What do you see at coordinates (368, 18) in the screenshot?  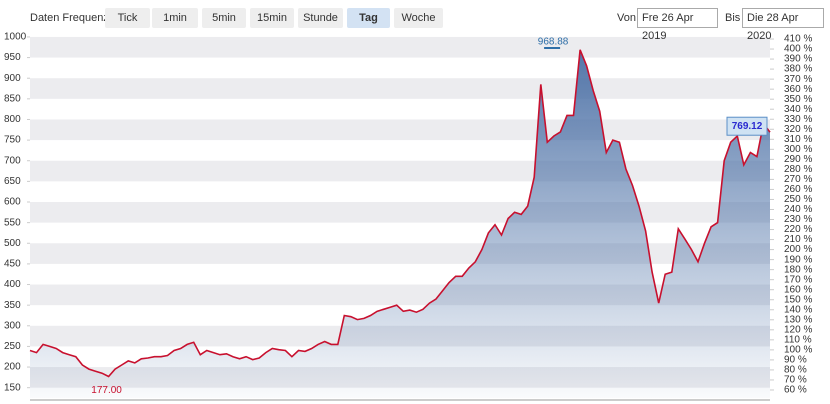 I see `frequency-button: Tag` at bounding box center [368, 18].